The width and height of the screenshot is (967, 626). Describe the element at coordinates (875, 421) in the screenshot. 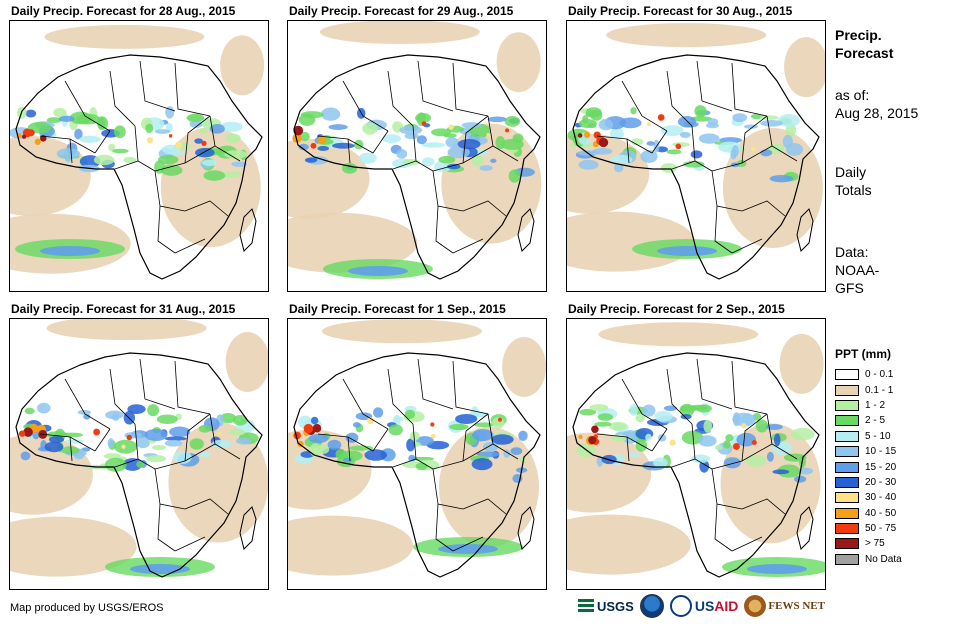

I see `legend-label: 2 - 5` at that location.